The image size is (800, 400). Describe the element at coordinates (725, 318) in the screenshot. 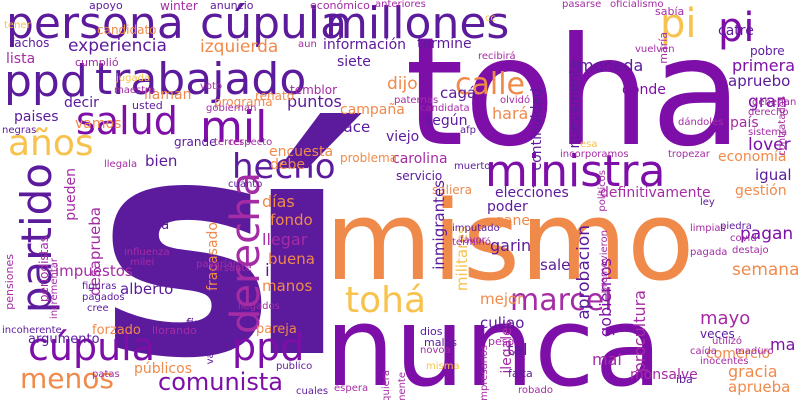

I see `word: mayo` at that location.